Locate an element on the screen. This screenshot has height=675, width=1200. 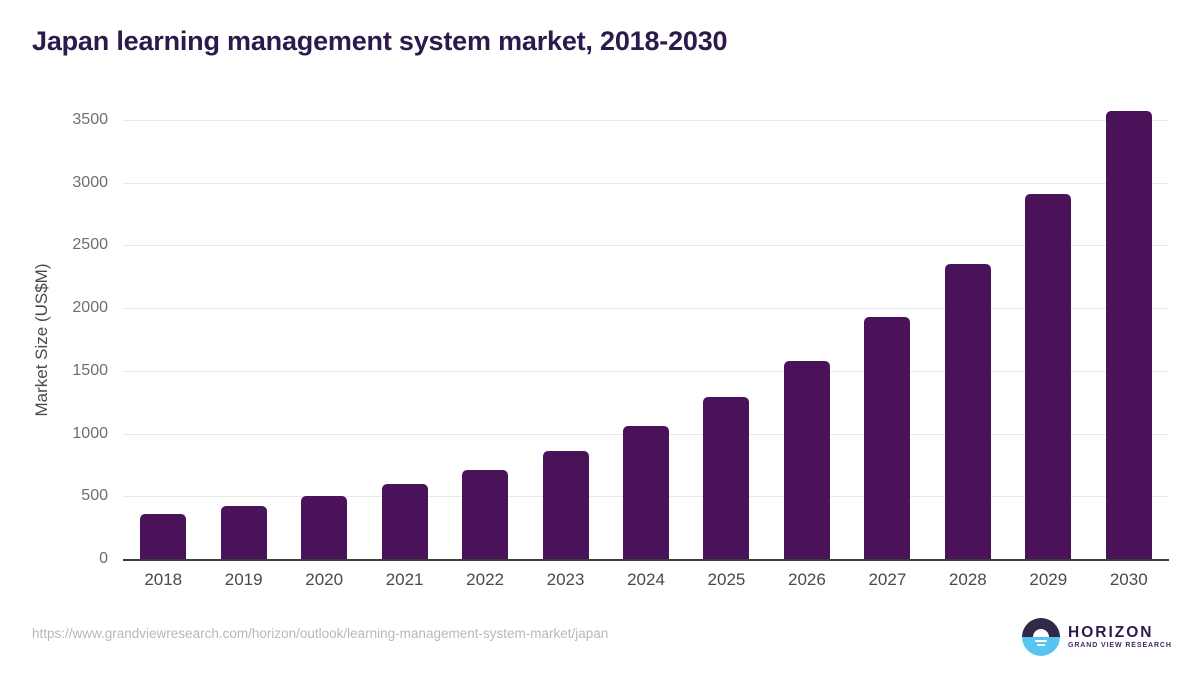
x-tick-label: 2022 is located at coordinates (485, 579).